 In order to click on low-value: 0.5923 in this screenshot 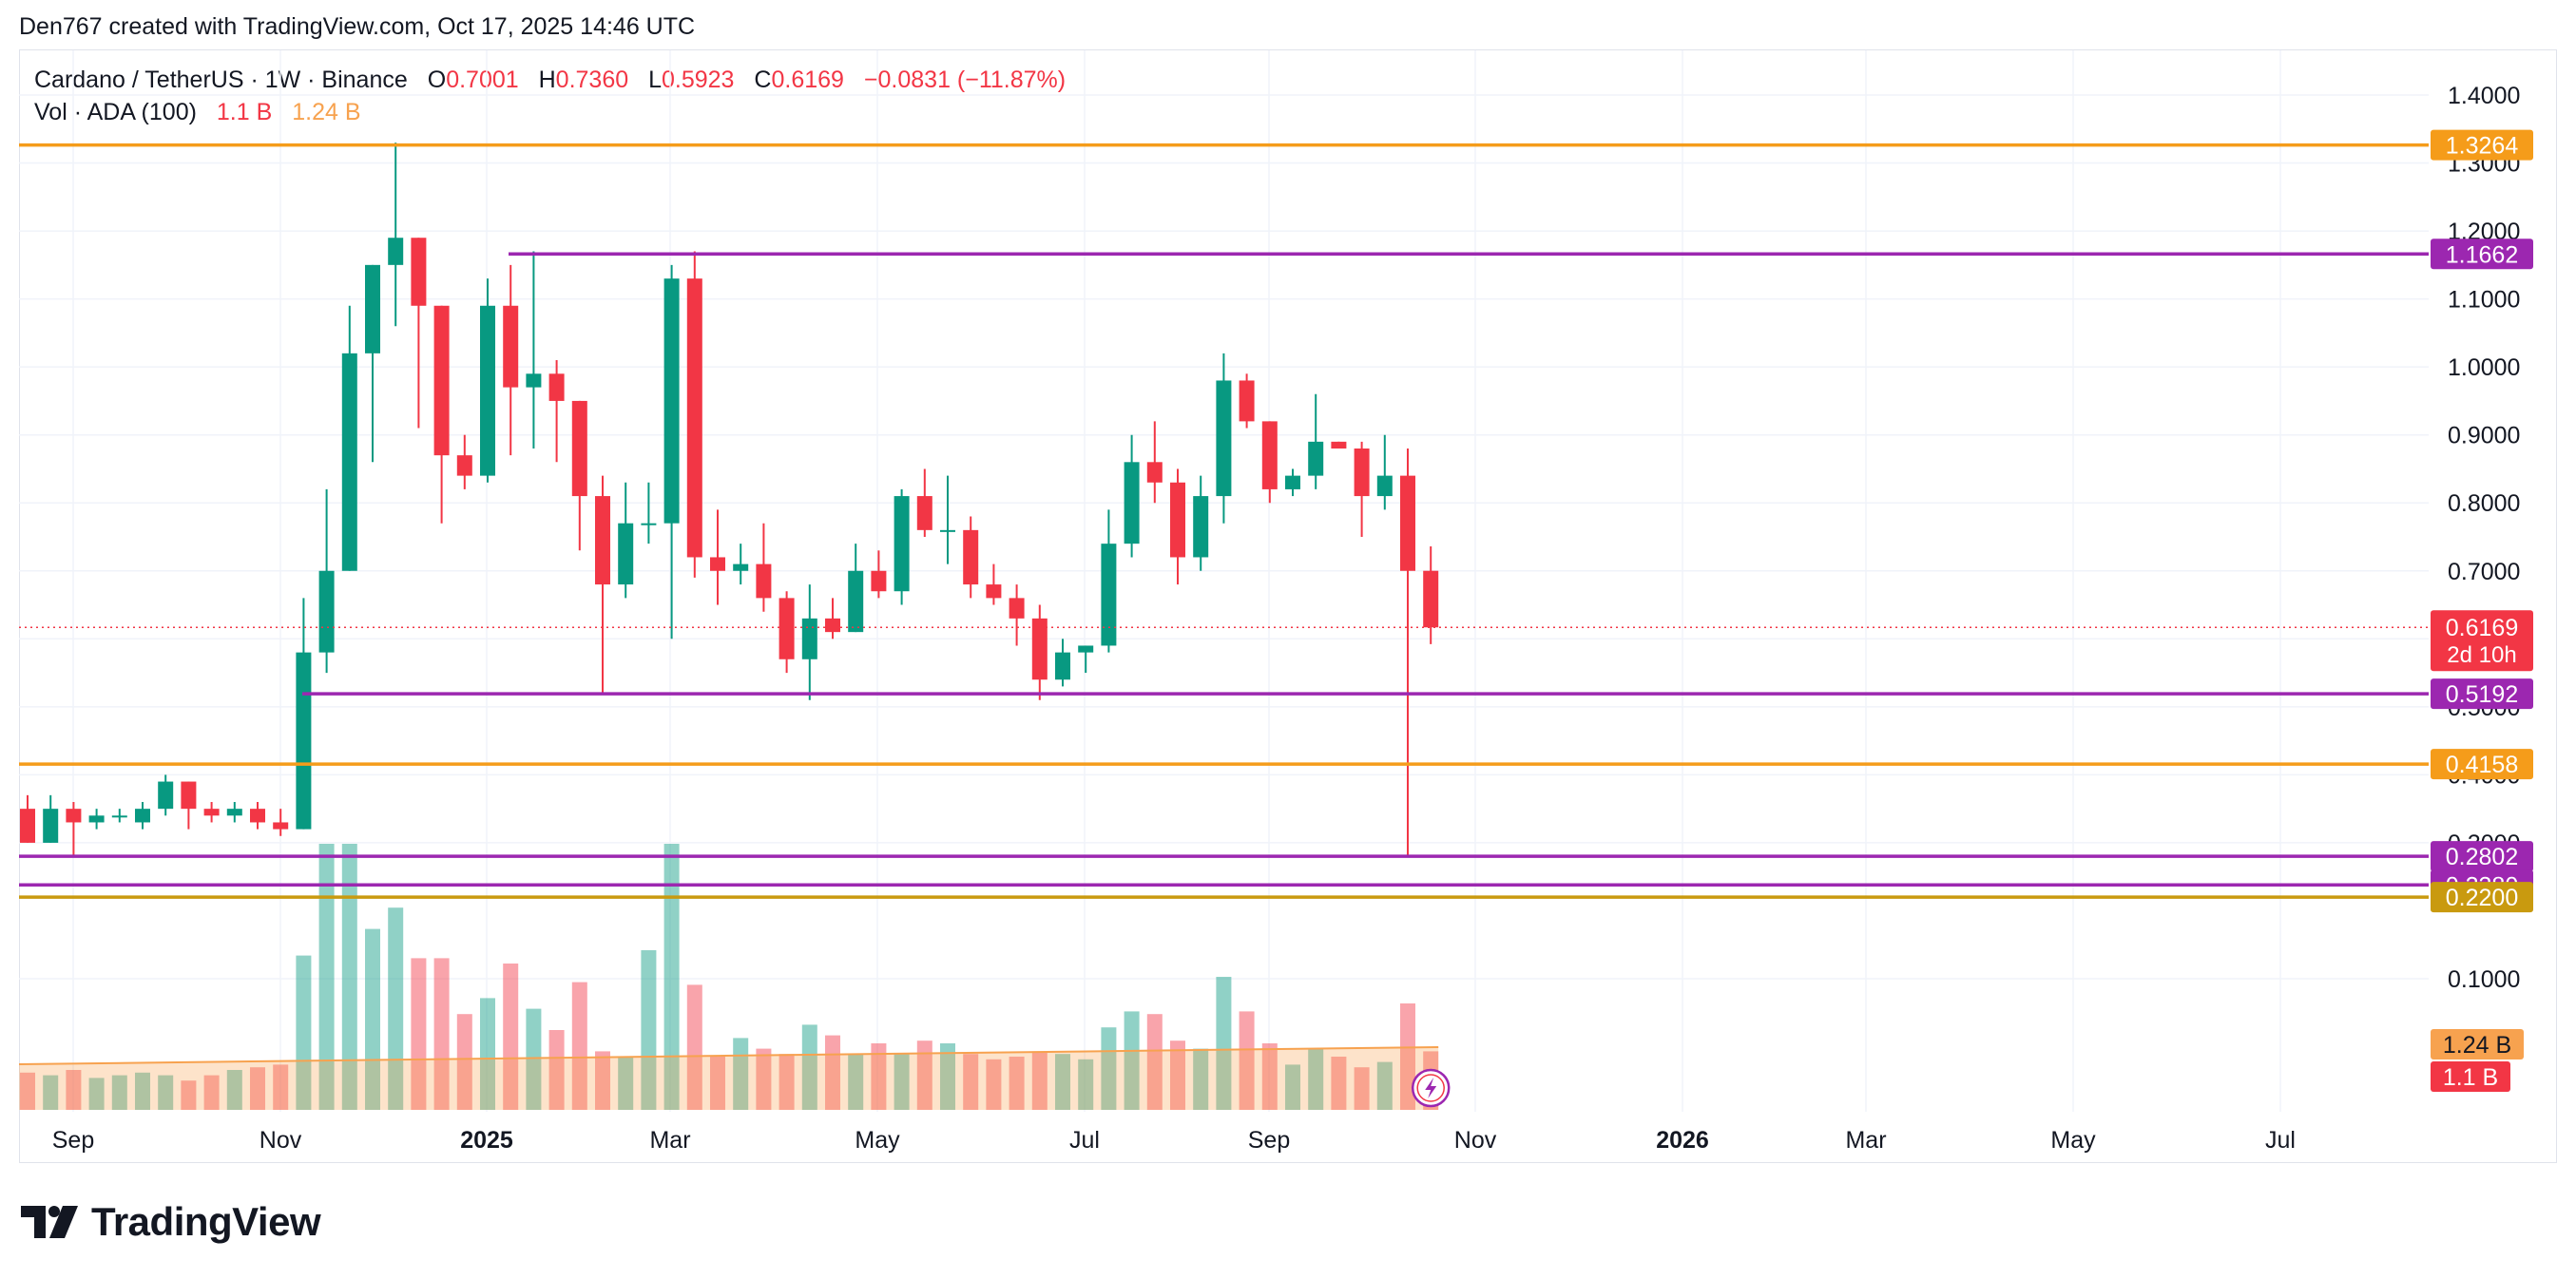, I will do `click(698, 80)`.